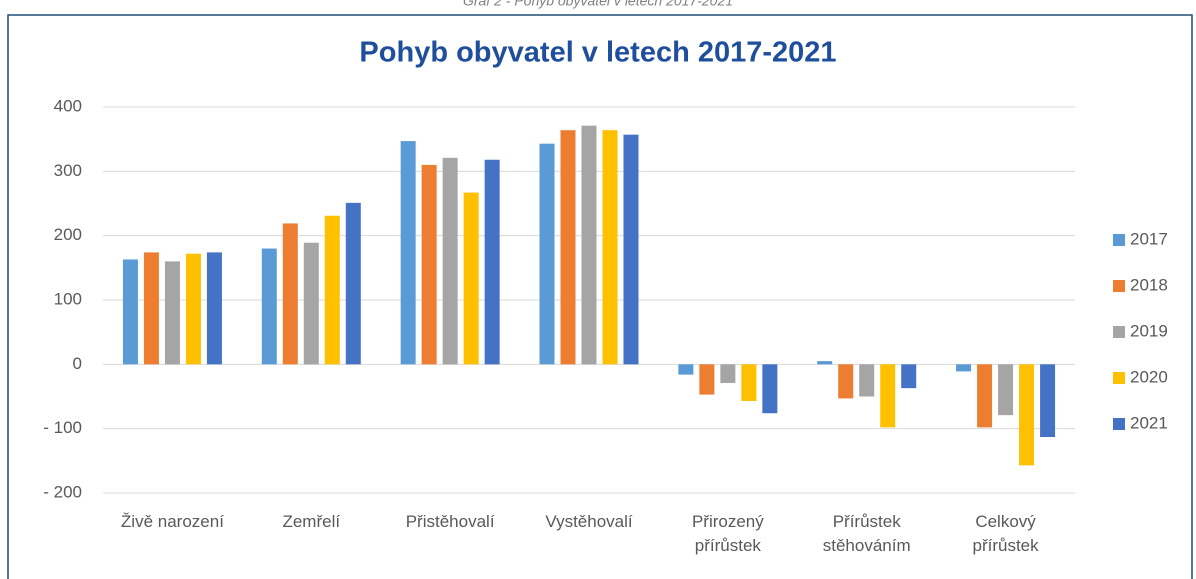 Image resolution: width=1196 pixels, height=579 pixels. I want to click on legend-label: 2018, so click(1149, 284).